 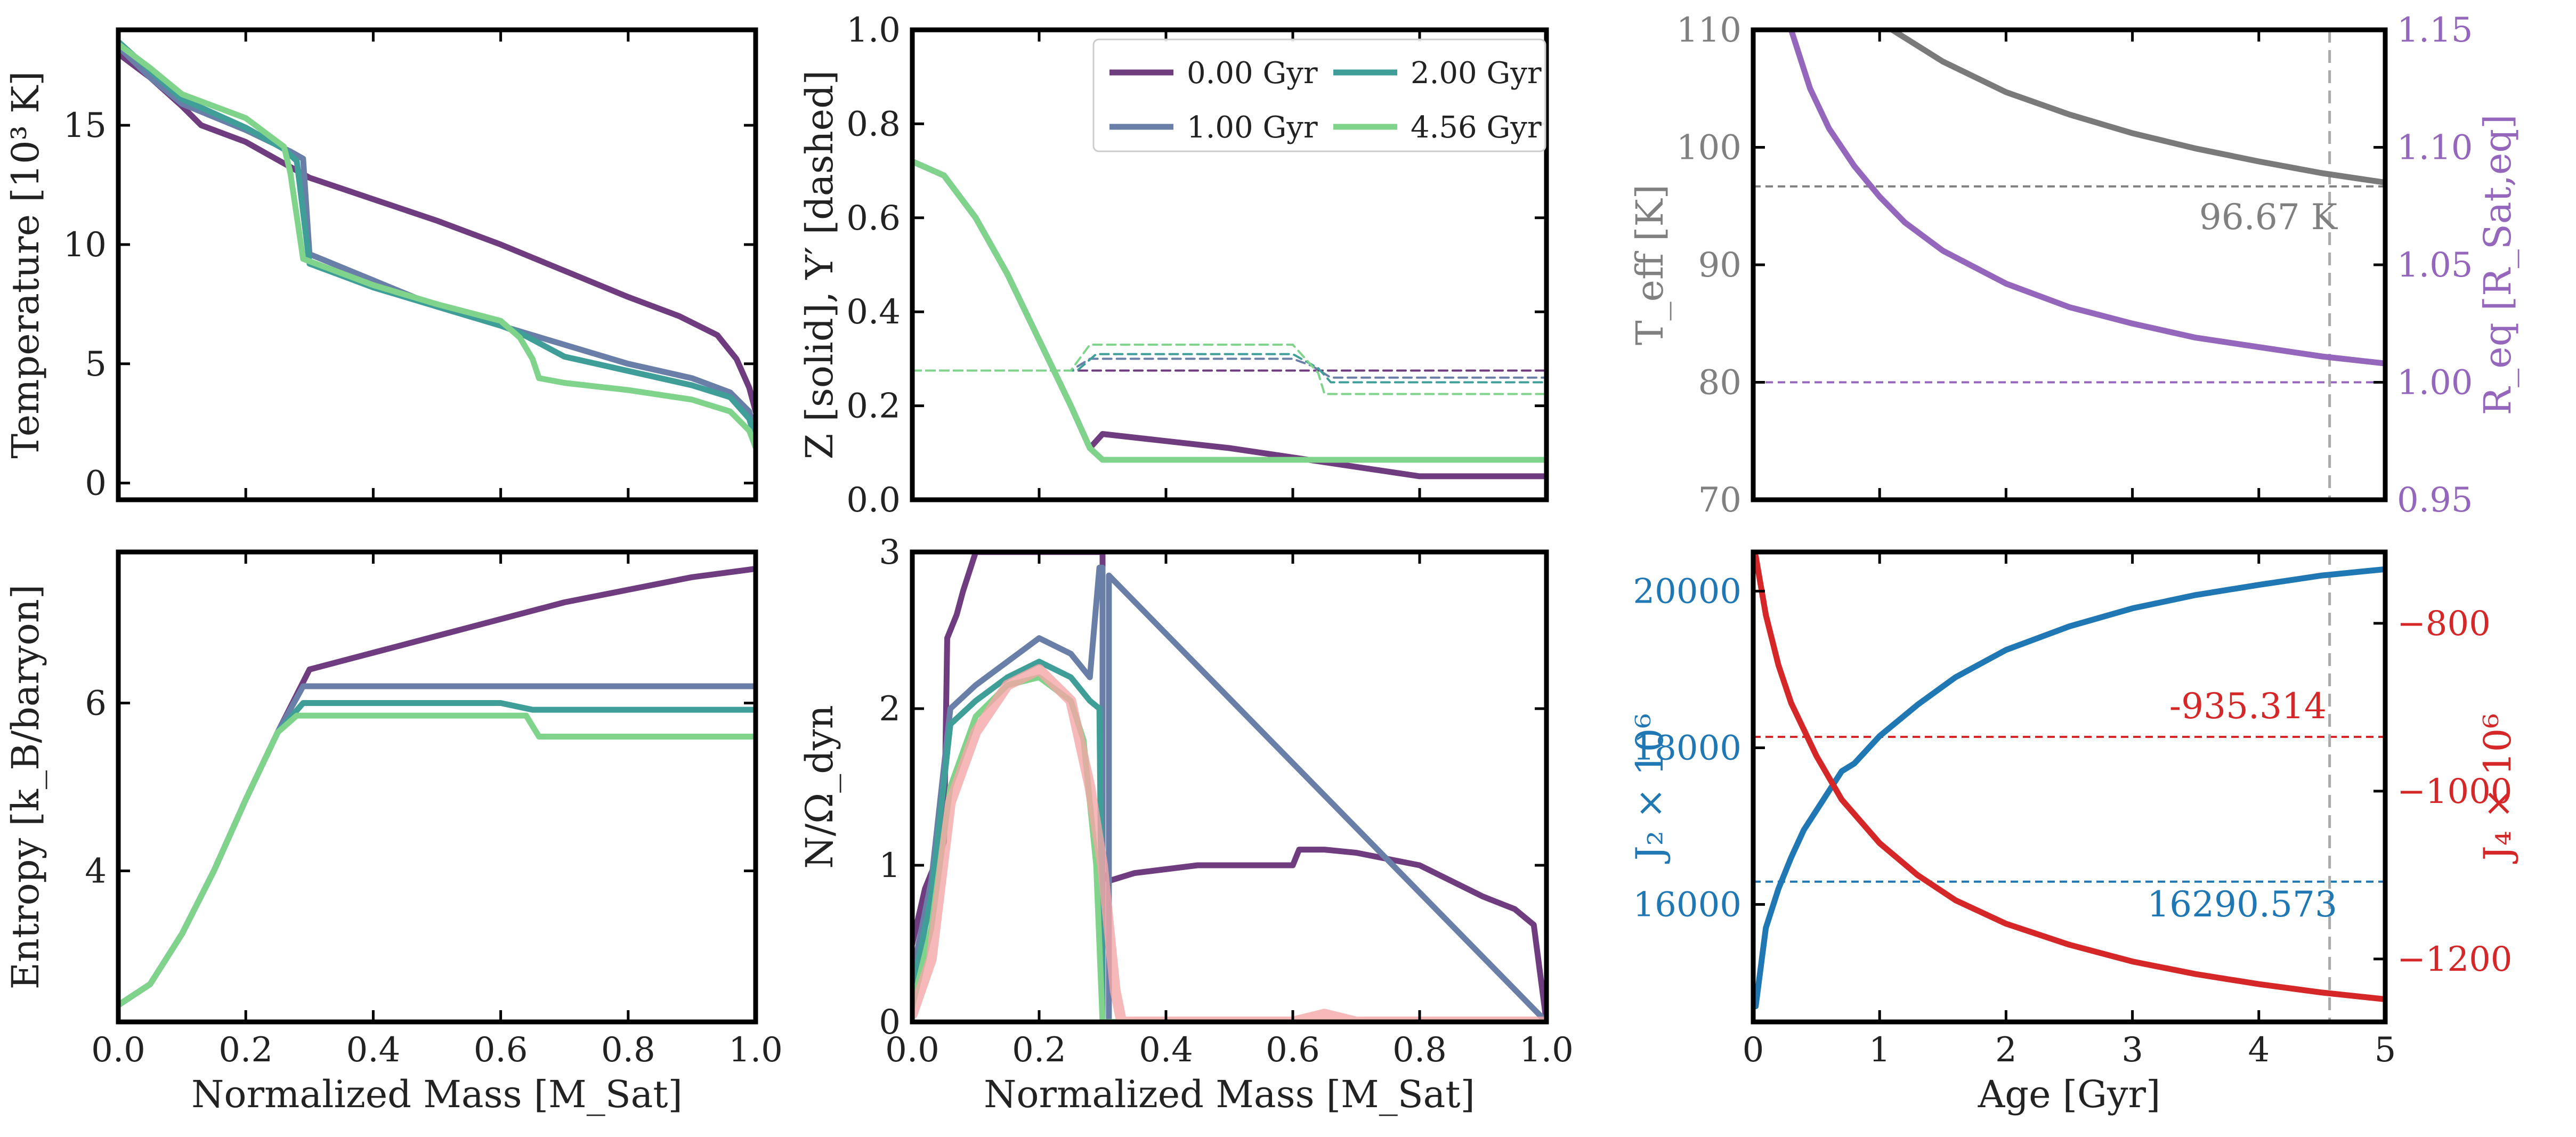 What do you see at coordinates (2435, 500) in the screenshot?
I see `y-tick-label-right: 0.95` at bounding box center [2435, 500].